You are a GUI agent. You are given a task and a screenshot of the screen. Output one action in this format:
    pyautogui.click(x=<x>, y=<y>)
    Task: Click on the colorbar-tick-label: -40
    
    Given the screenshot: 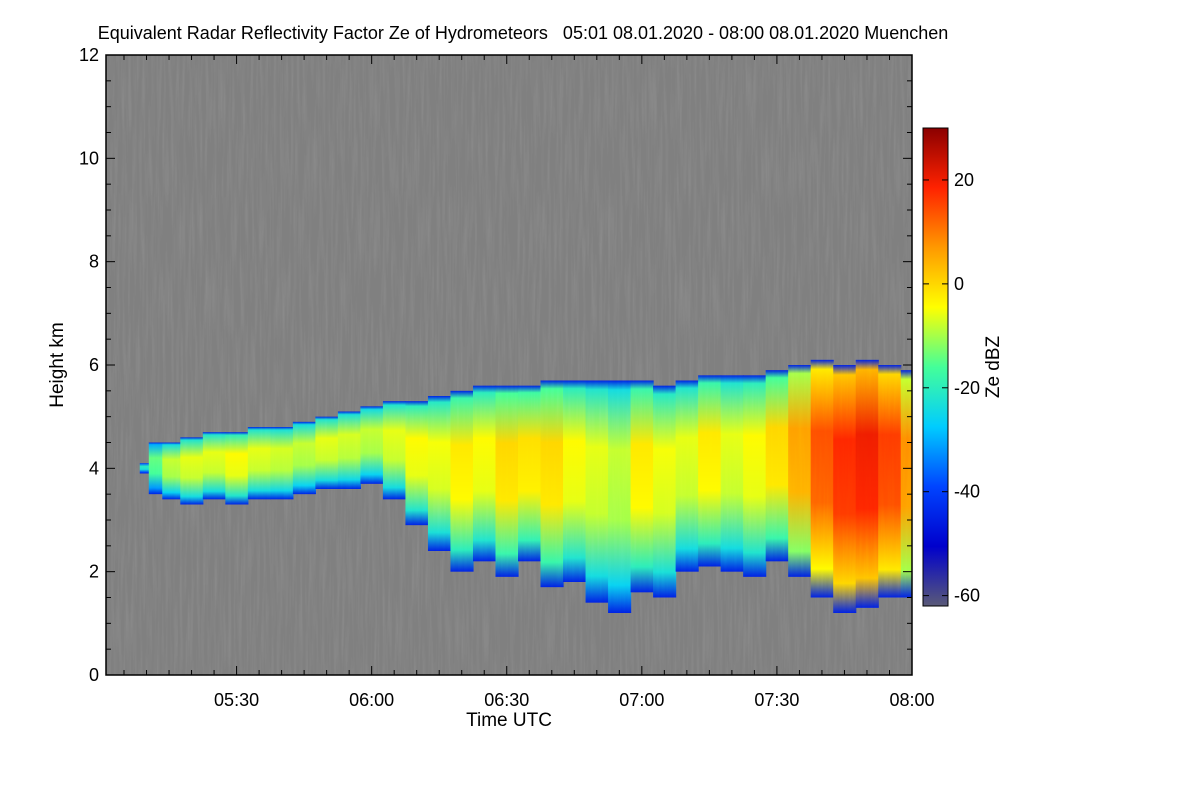 What is the action you would take?
    pyautogui.click(x=967, y=492)
    